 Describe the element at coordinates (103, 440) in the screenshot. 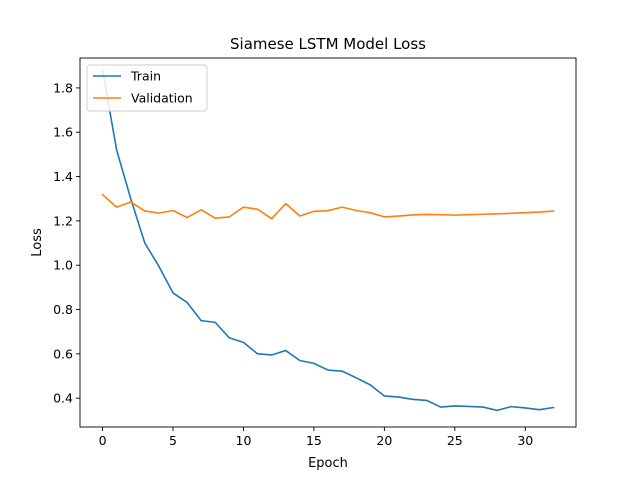

I see `x-tick-label: 0` at that location.